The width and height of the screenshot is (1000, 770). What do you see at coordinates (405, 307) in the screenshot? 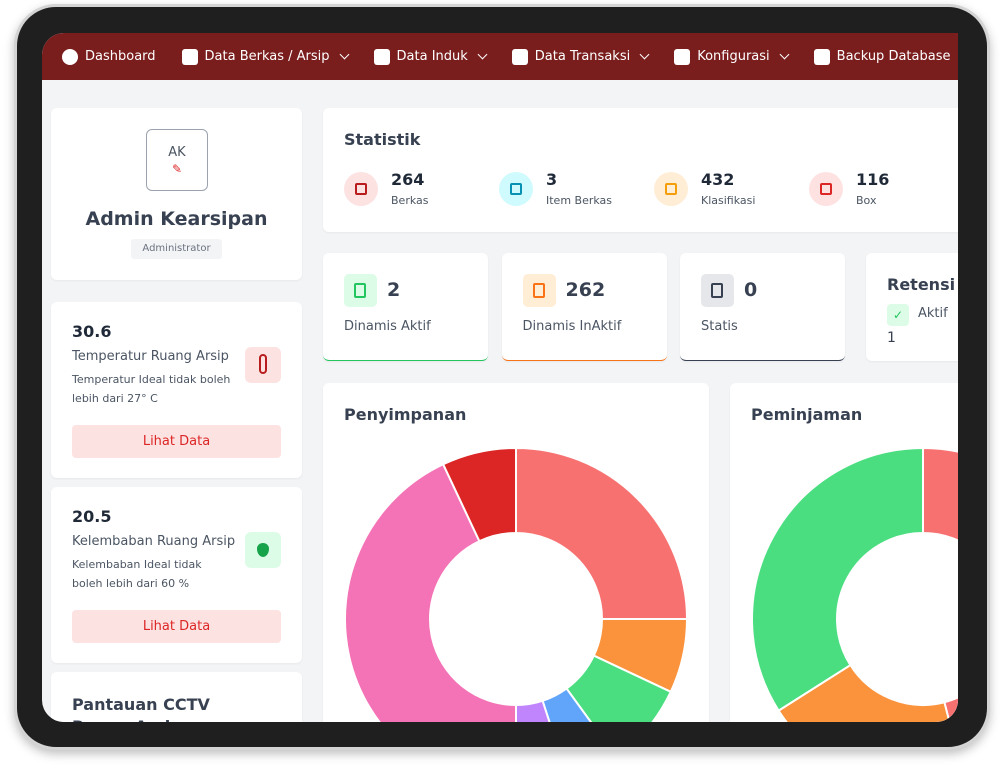
I see `status-card: 2 Dinamis Aktif` at bounding box center [405, 307].